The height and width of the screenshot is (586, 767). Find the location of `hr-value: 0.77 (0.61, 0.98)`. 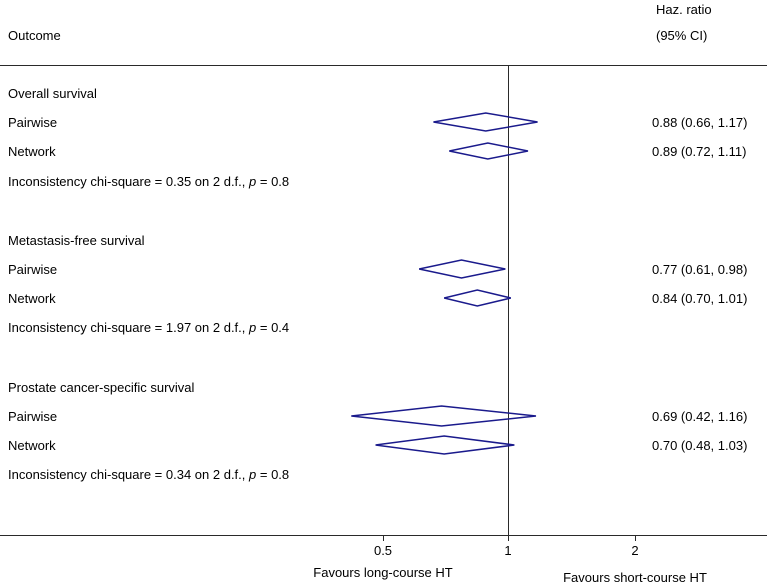

hr-value: 0.77 (0.61, 0.98) is located at coordinates (700, 269).